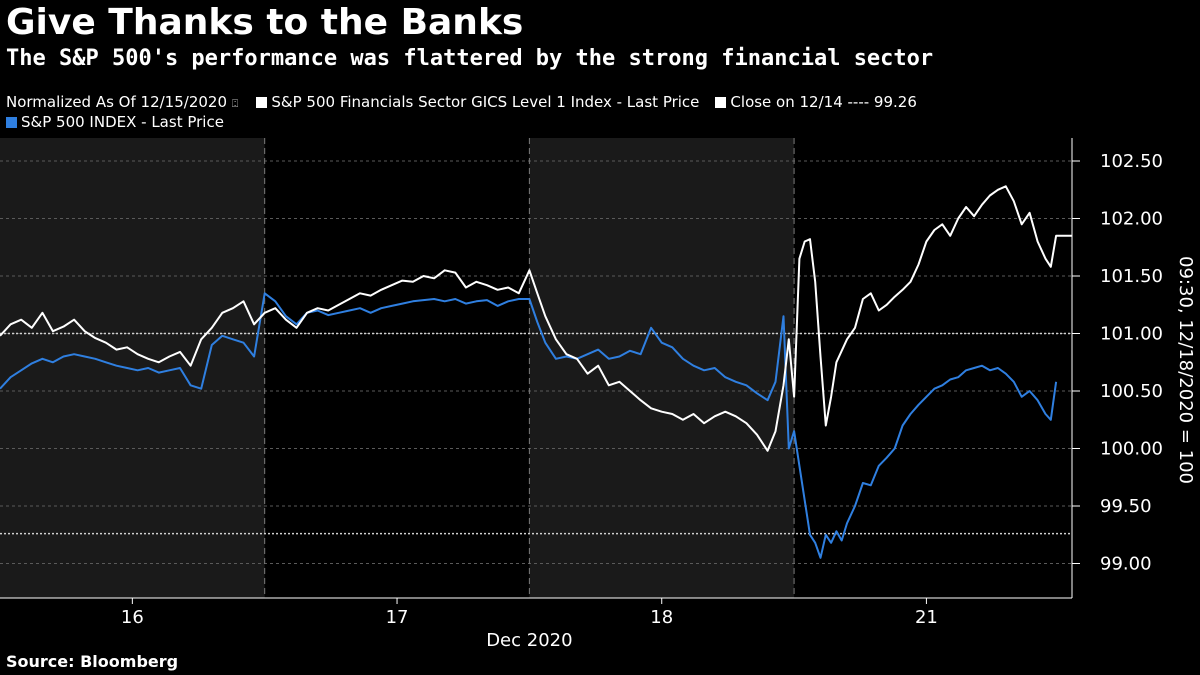 This screenshot has width=1200, height=675. Describe the element at coordinates (661, 617) in the screenshot. I see `x-tick-label-2: 18` at that location.